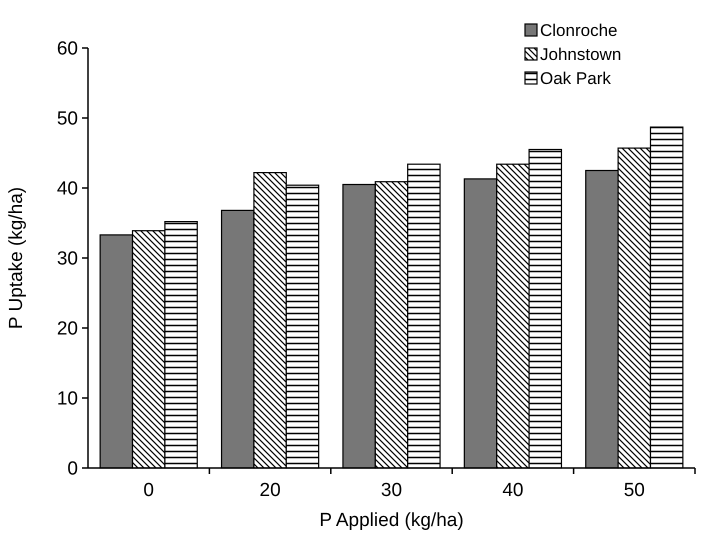 The height and width of the screenshot is (538, 705). What do you see at coordinates (581, 54) in the screenshot?
I see `legend-label: Johnstown` at bounding box center [581, 54].